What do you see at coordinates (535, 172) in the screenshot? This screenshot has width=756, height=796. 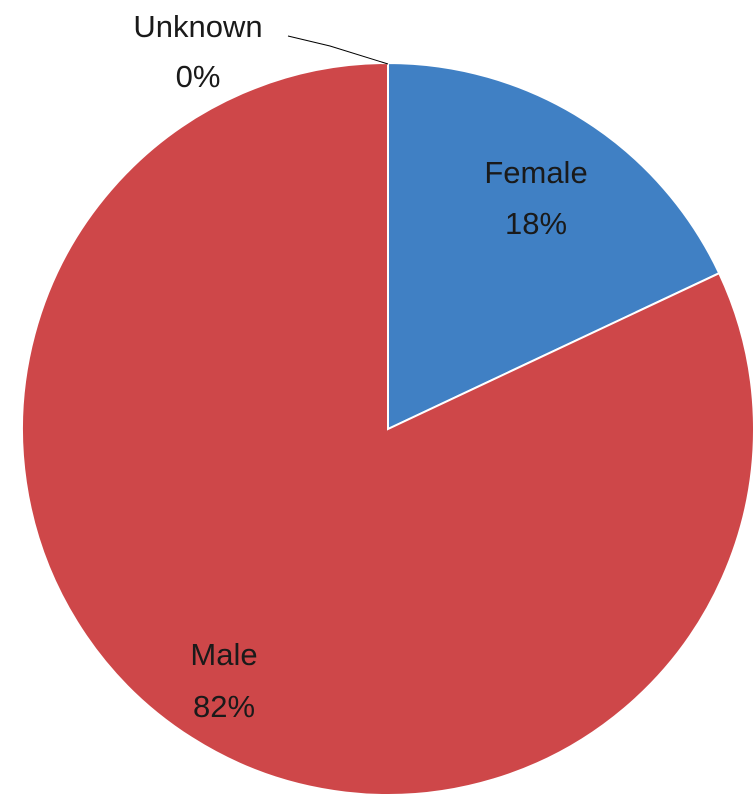 I see `female-label: Female` at bounding box center [535, 172].